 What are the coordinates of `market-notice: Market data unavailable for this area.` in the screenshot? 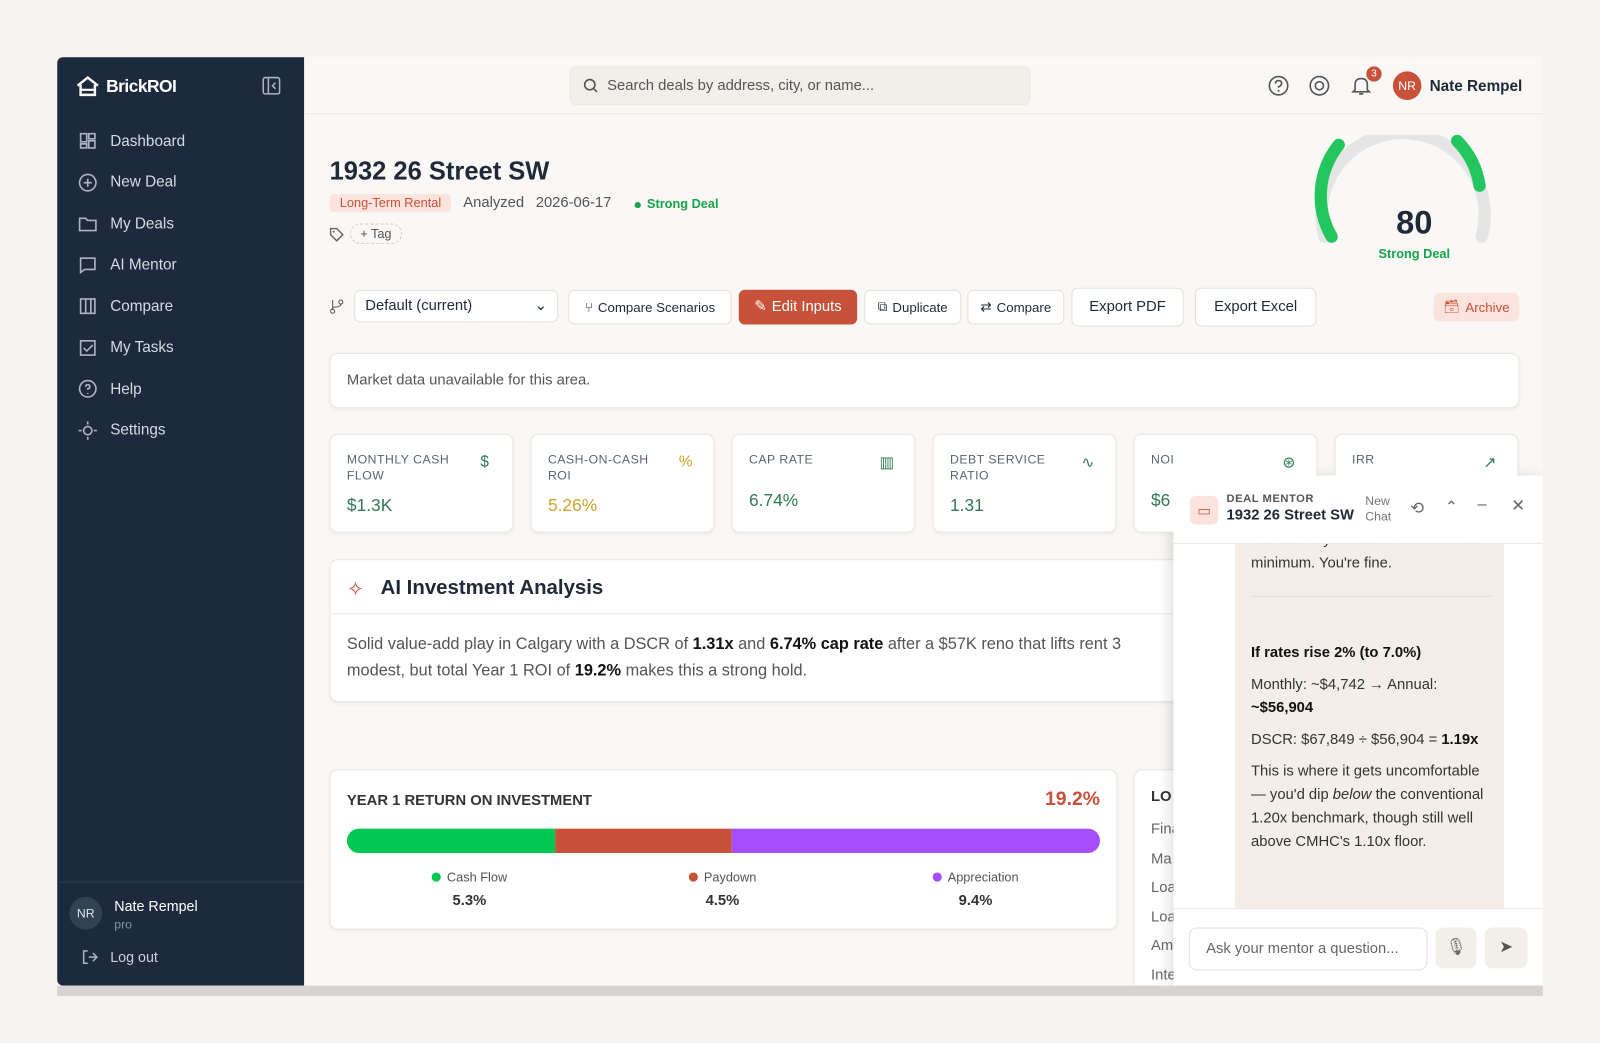 It's located at (924, 381).